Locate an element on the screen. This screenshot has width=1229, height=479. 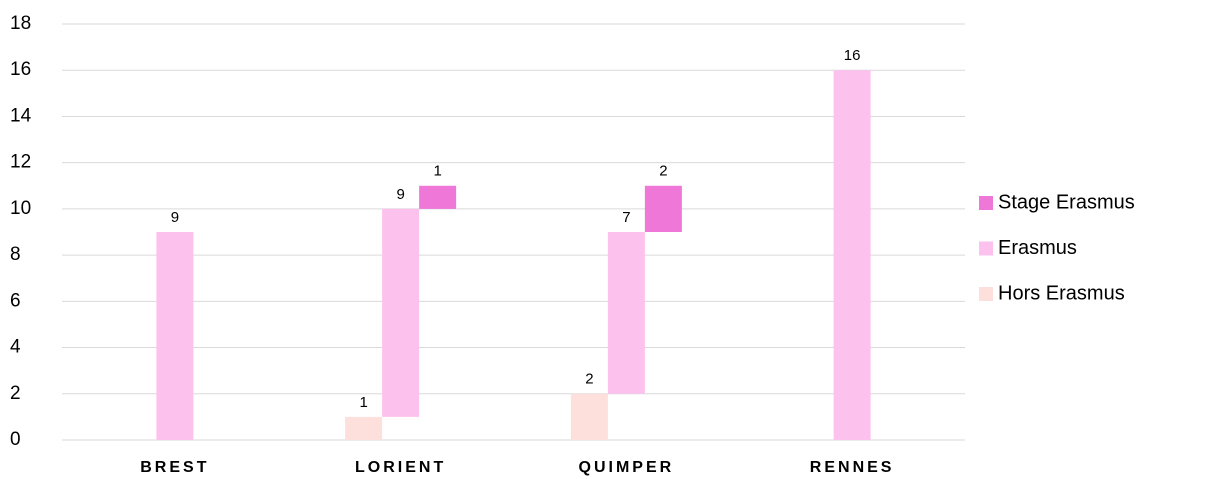
y-tick-label: 10 is located at coordinates (20, 208).